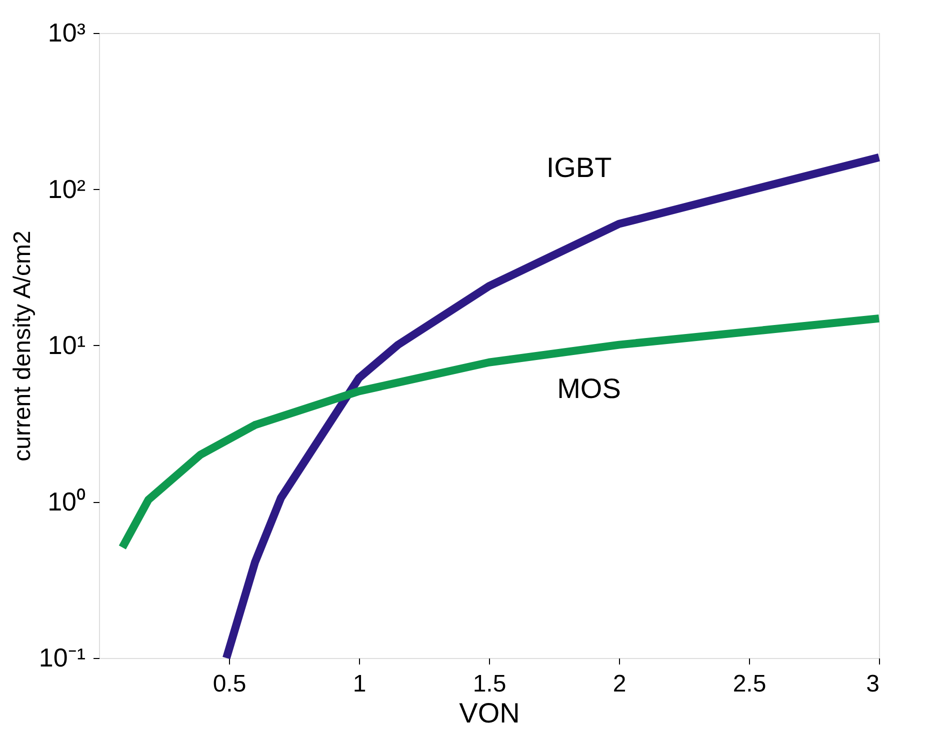 This screenshot has height=748, width=935. What do you see at coordinates (22, 346) in the screenshot?
I see `y-axis-title: current density A/cm2` at bounding box center [22, 346].